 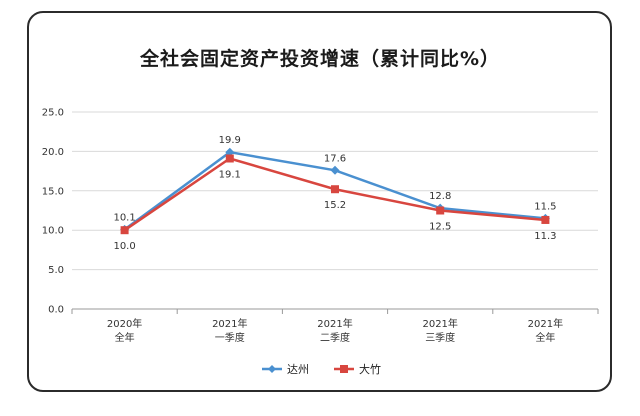 I want to click on x-tick-label: 二季度, so click(x=335, y=337).